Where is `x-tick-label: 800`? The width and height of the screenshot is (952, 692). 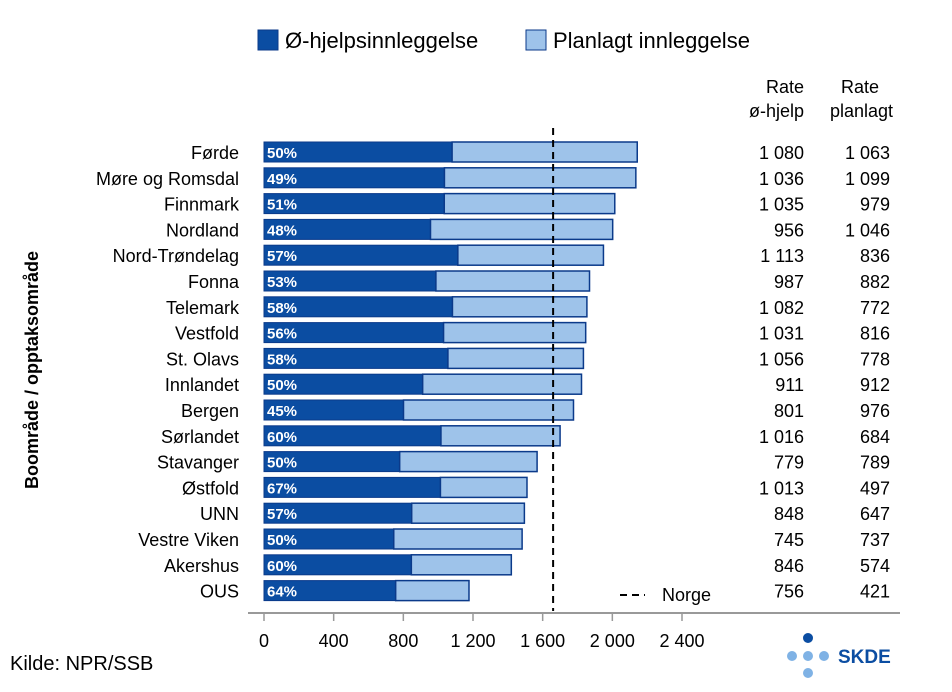
x-tick-label: 800 is located at coordinates (403, 641).